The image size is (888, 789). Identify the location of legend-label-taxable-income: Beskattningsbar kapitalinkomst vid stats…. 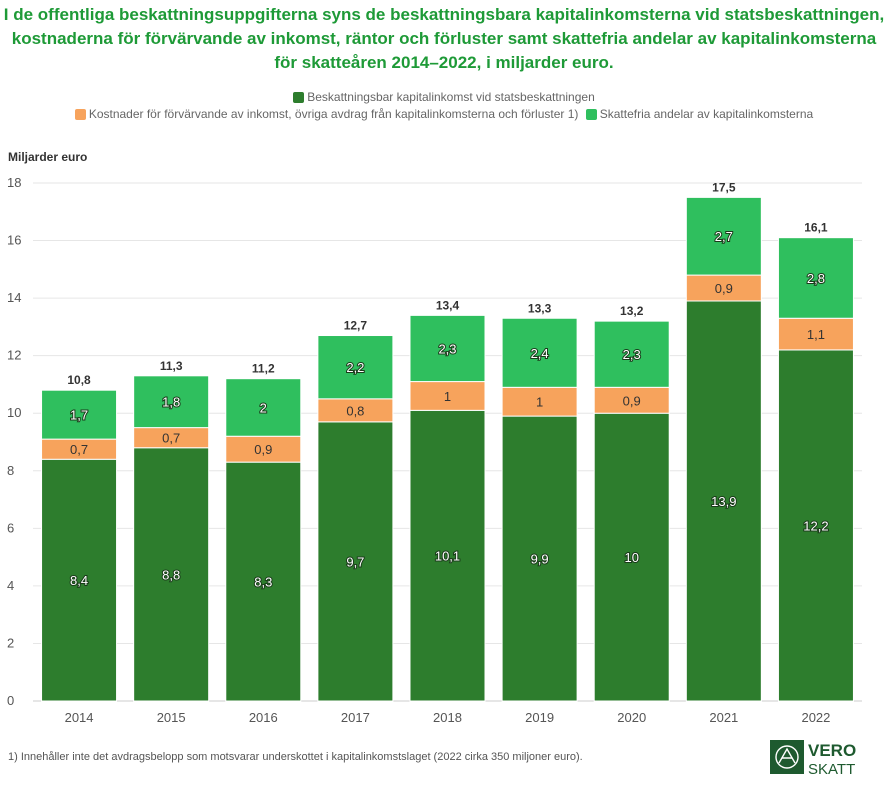
(451, 97).